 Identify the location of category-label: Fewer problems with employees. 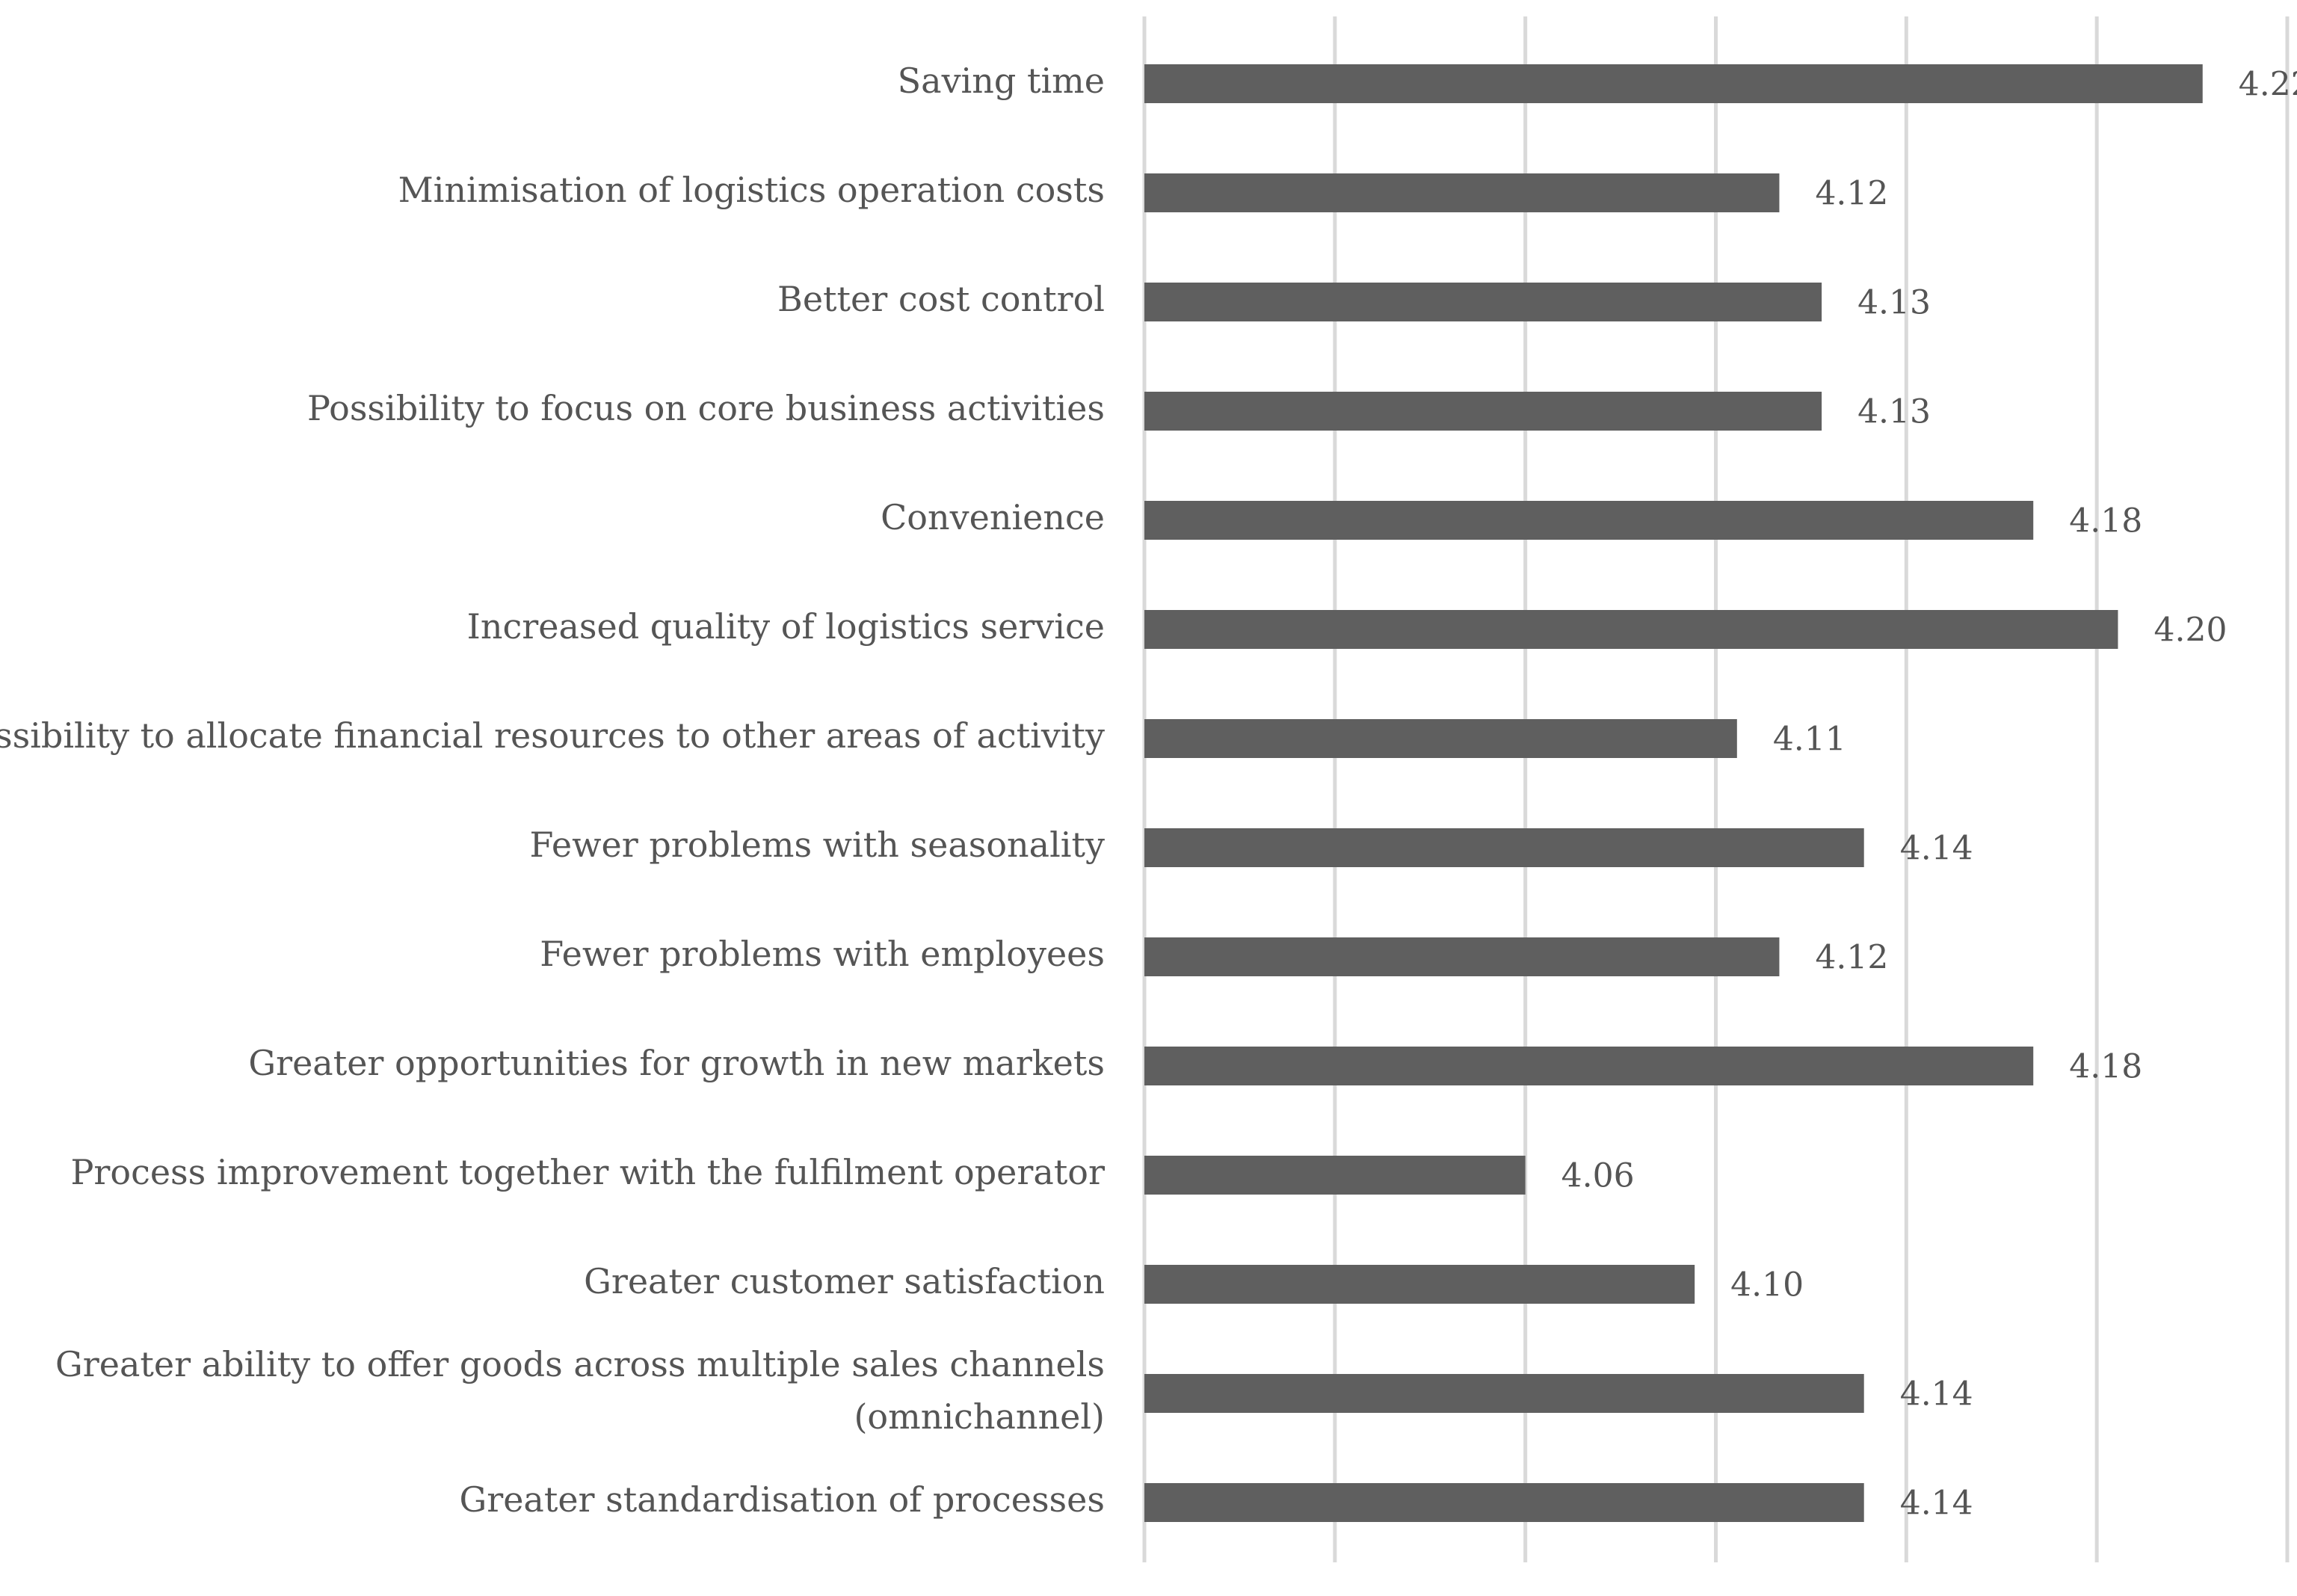
(822, 954).